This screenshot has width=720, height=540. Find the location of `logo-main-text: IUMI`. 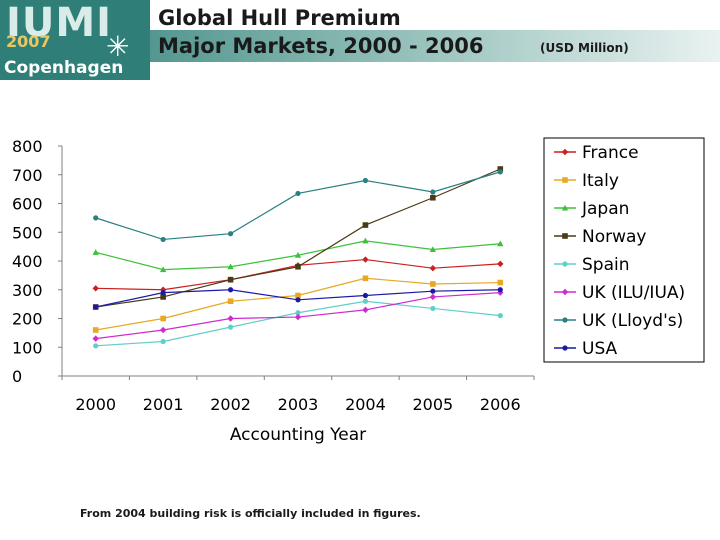

logo-main-text: IUMI is located at coordinates (59, 23).